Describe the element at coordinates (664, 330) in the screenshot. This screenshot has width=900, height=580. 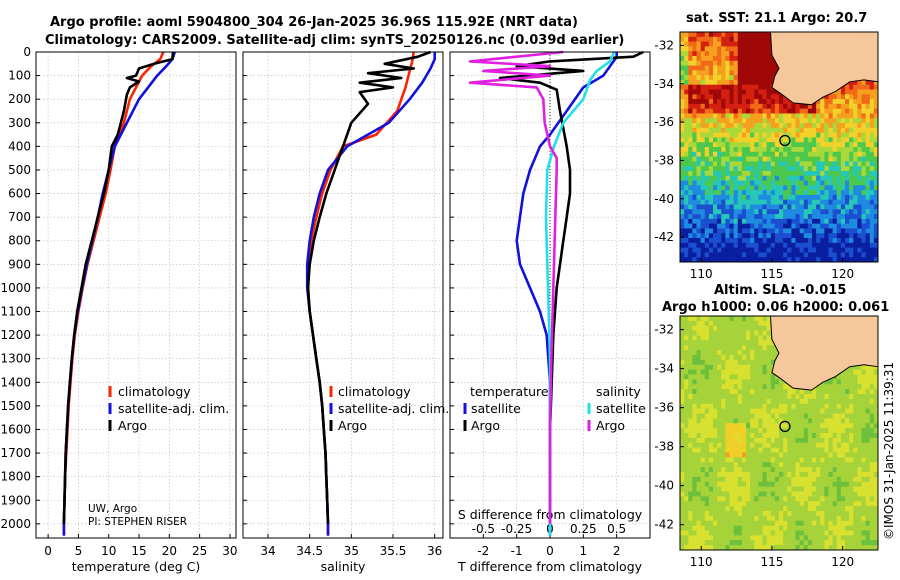
I see `lat-tick-label: -32` at that location.